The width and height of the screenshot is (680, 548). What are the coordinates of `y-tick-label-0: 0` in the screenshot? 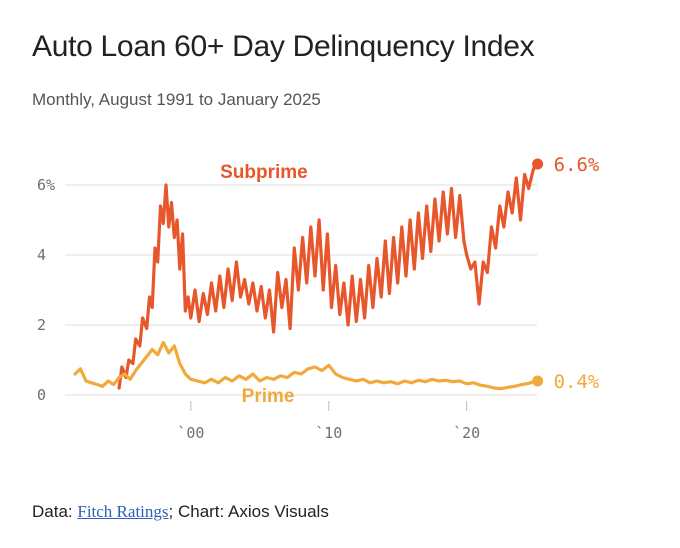 It's located at (41, 395).